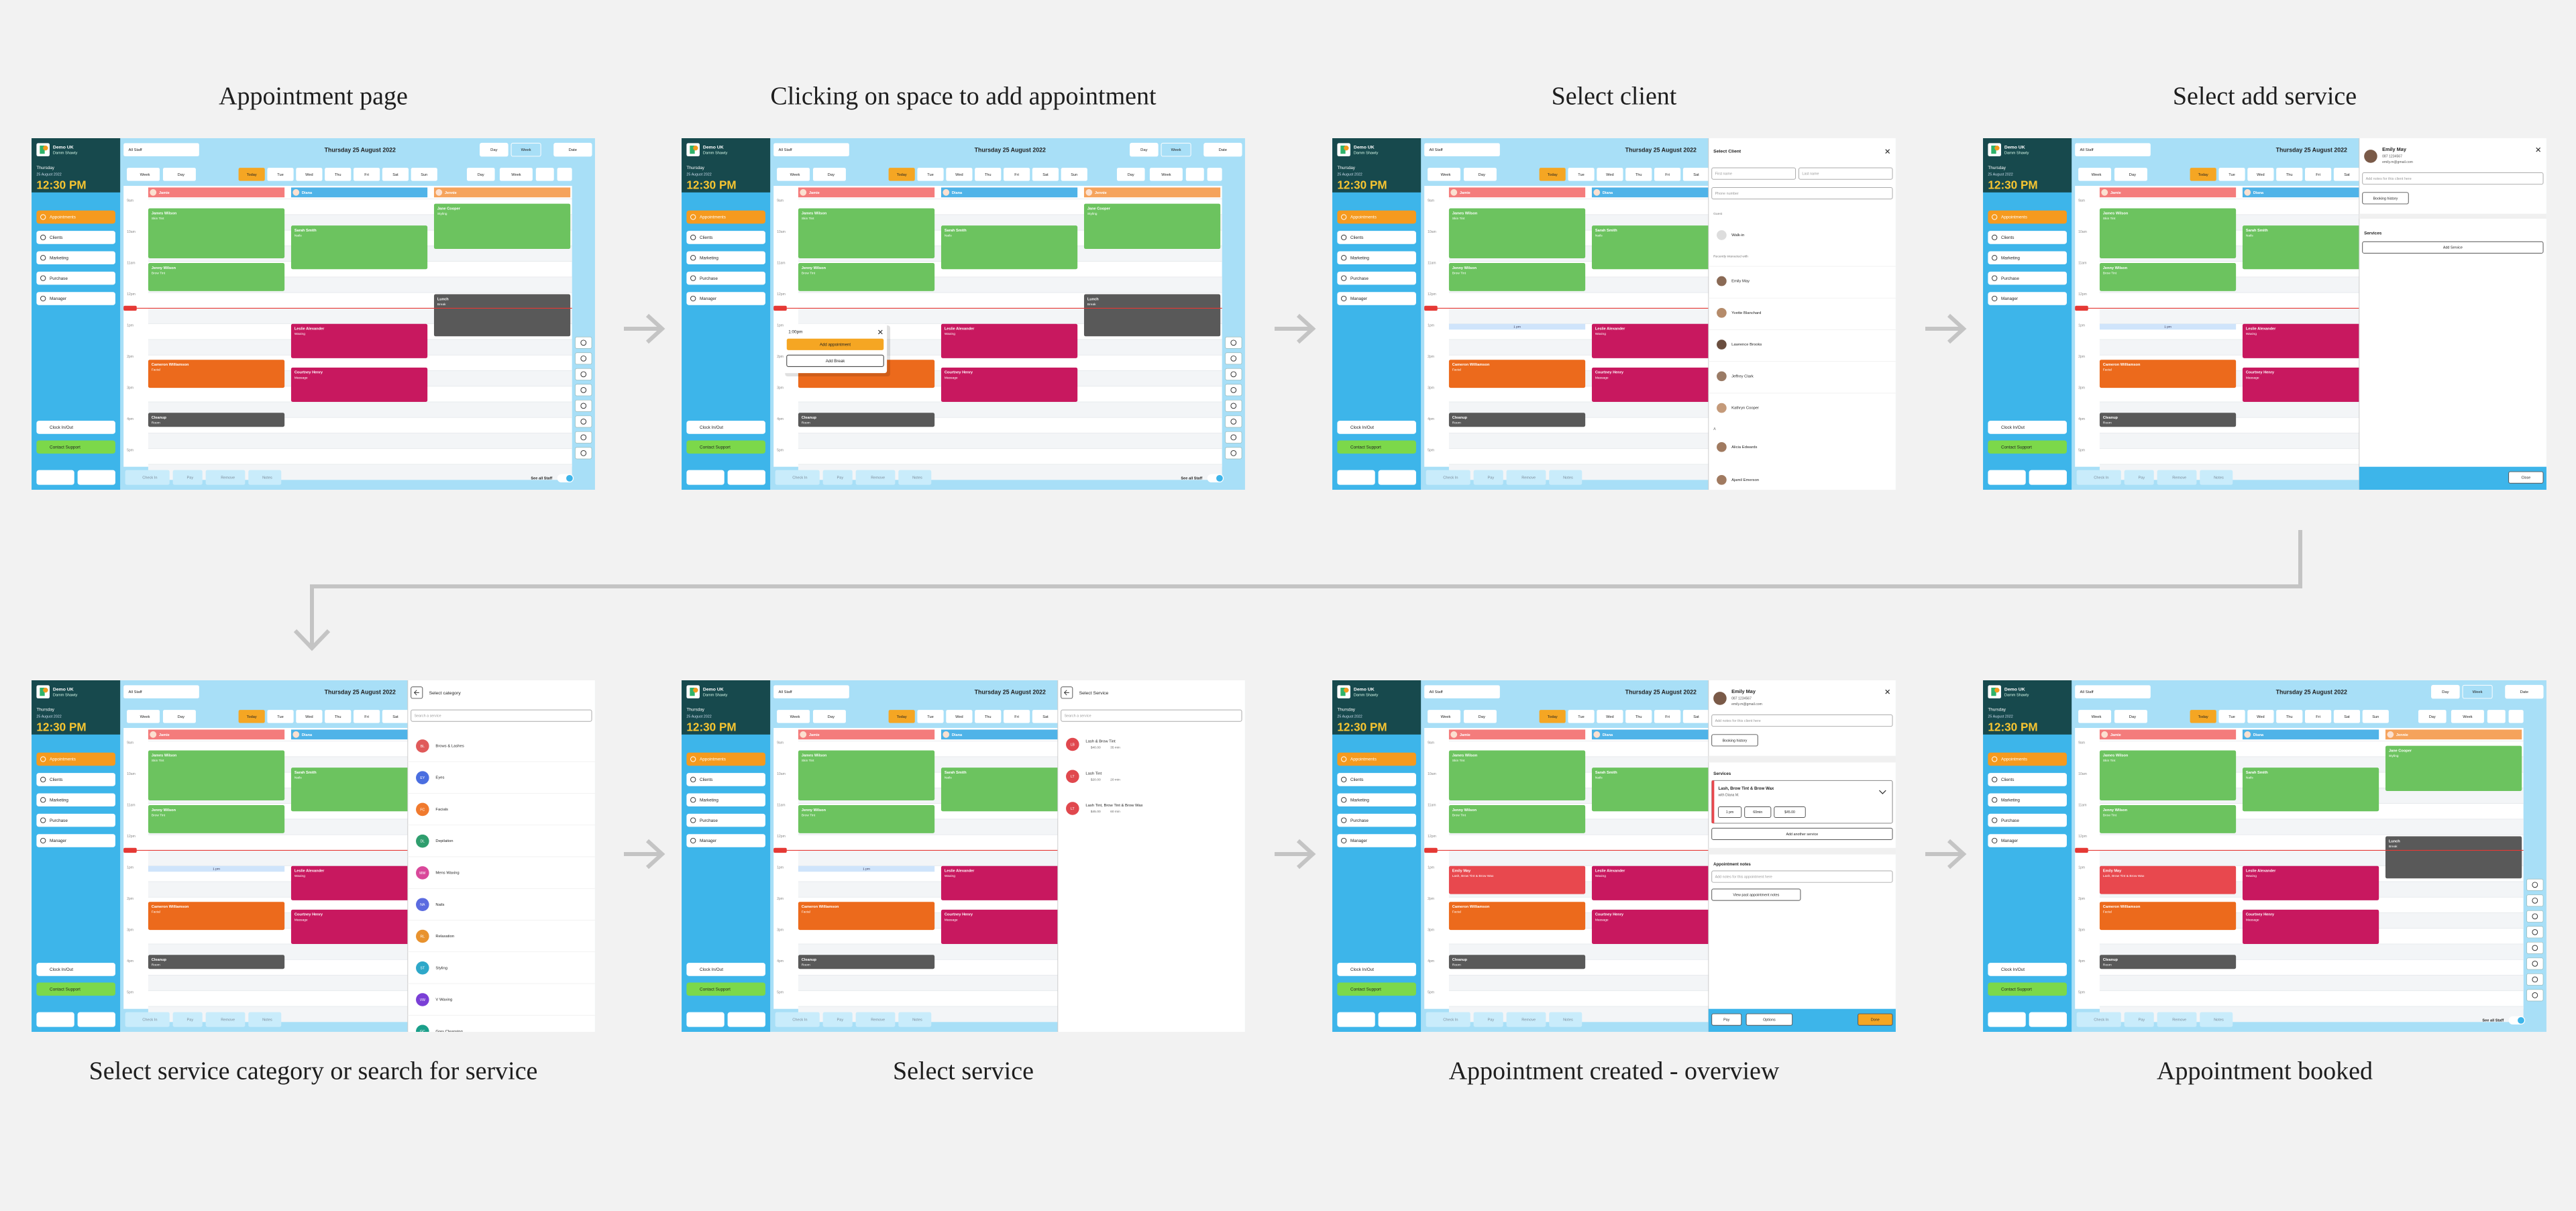 The image size is (2576, 1211). Describe the element at coordinates (2116, 213) in the screenshot. I see `appointment-name: James Wilson` at that location.